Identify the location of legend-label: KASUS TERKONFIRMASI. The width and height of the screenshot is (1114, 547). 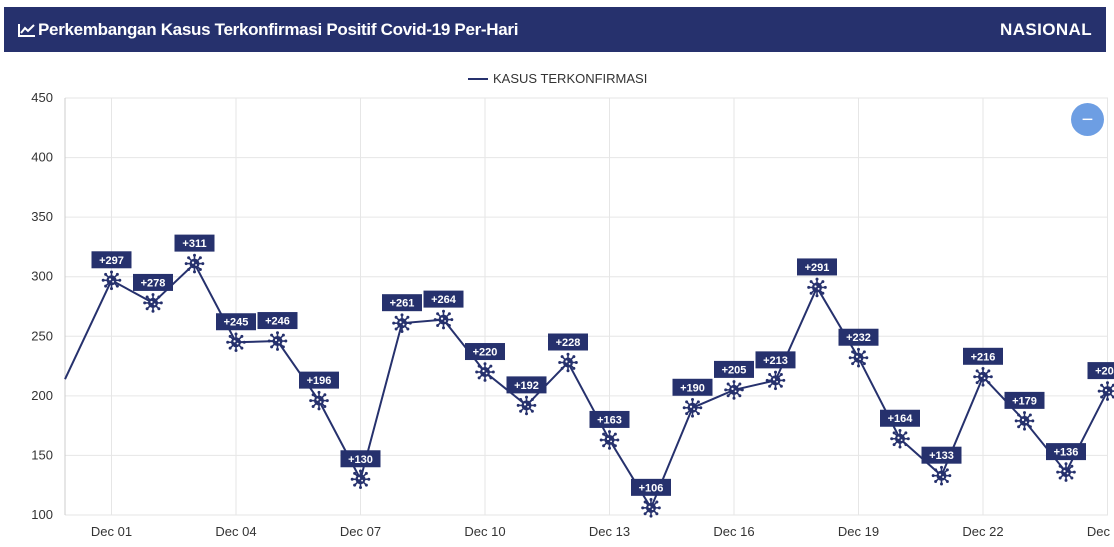
(570, 78).